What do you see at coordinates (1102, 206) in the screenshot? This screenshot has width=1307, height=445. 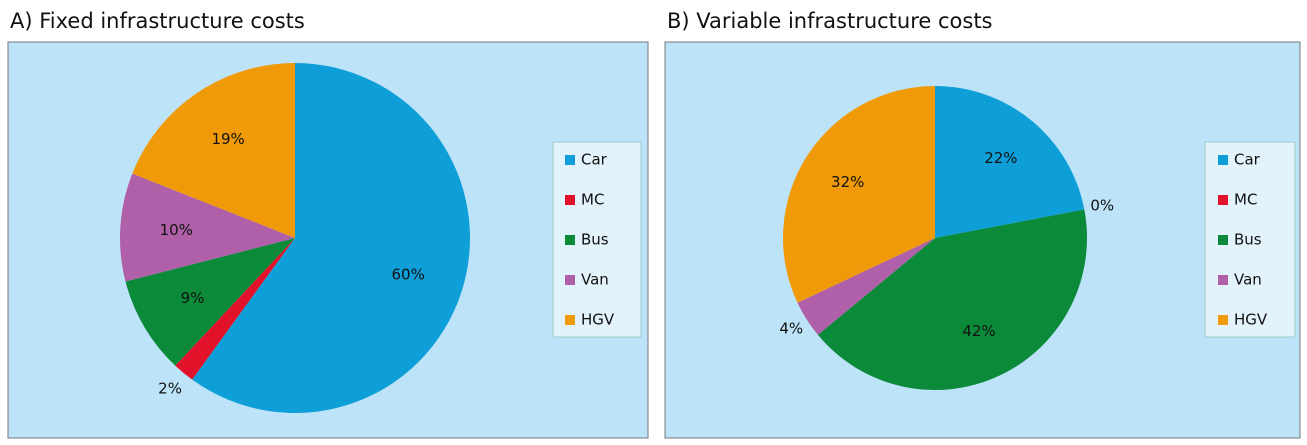 I see `data-label: 0%` at bounding box center [1102, 206].